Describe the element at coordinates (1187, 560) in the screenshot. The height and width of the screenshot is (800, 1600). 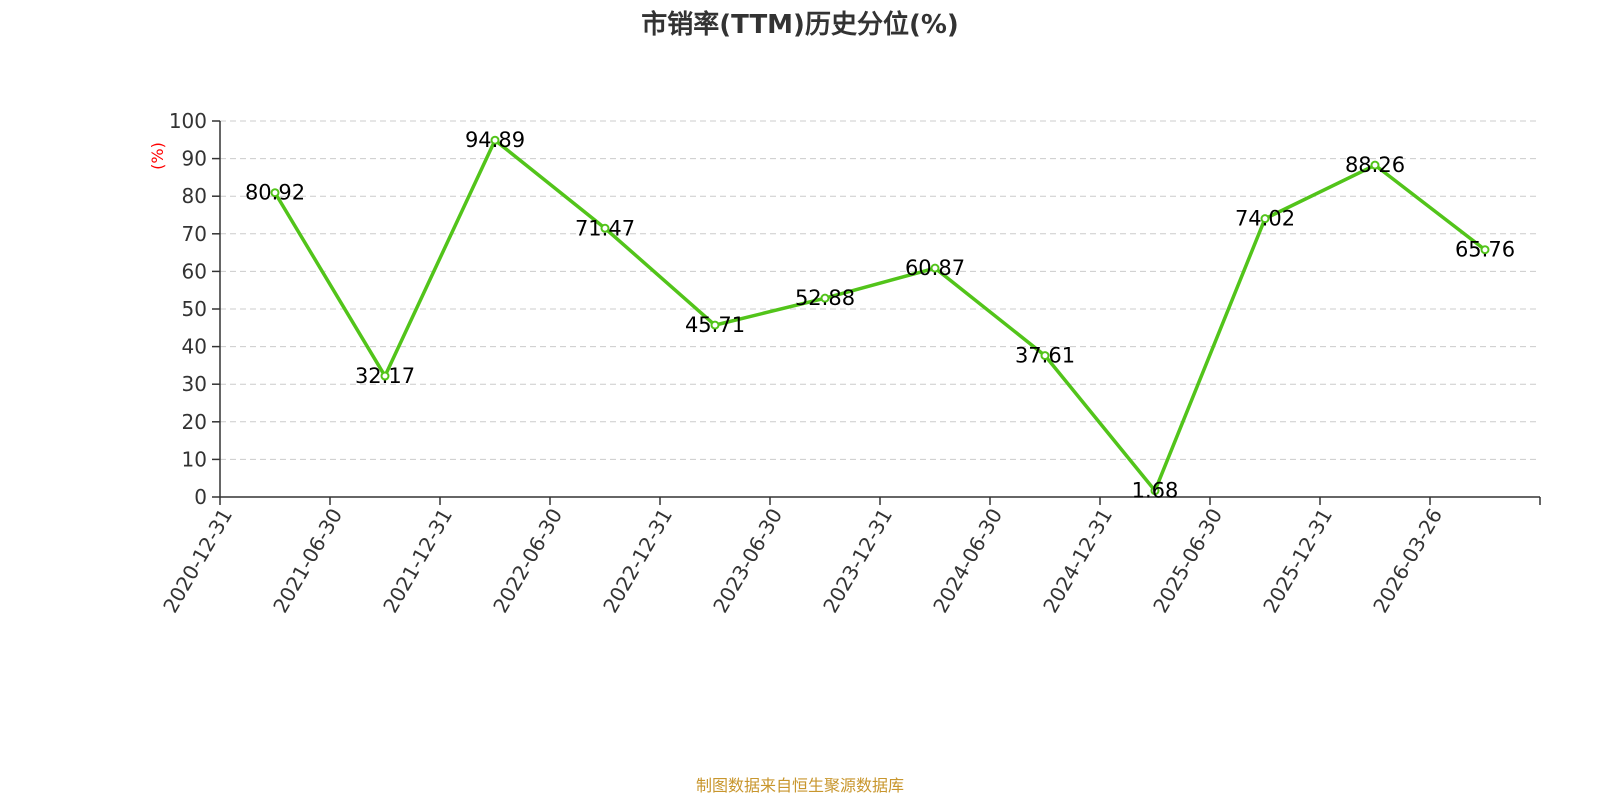
I see `x-tick-label: 2025-06-30` at that location.